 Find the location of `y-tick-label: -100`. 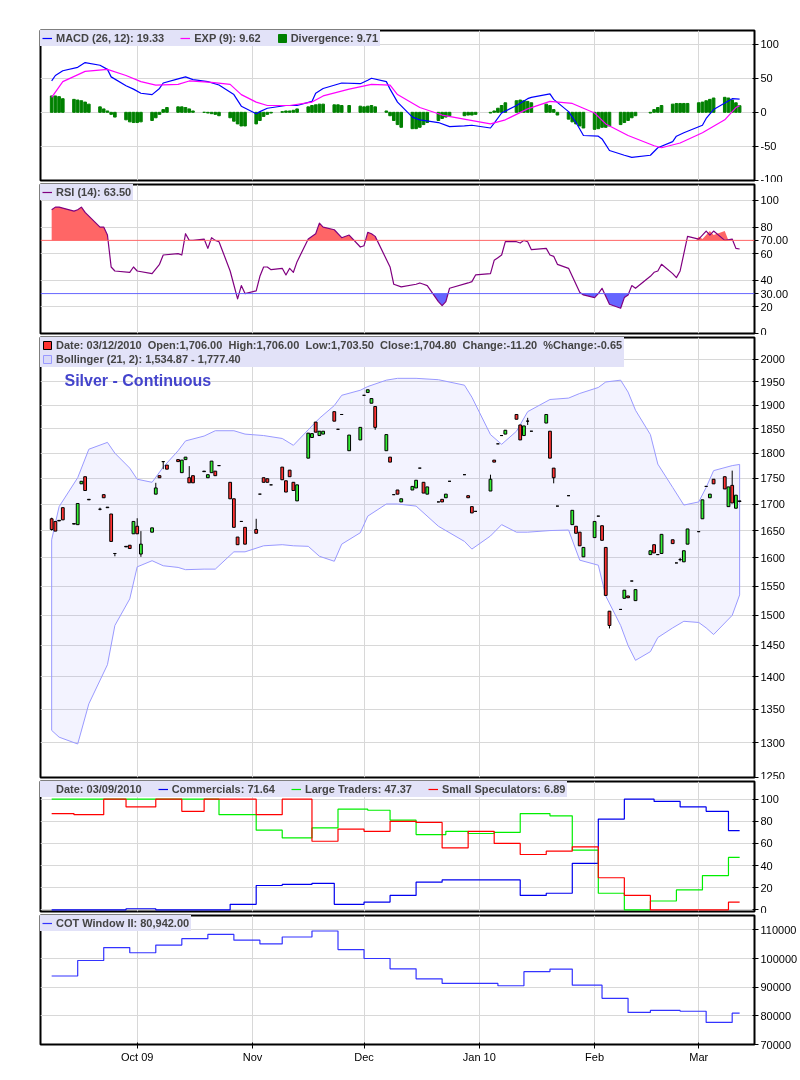

y-tick-label: -100 is located at coordinates (771, 178).